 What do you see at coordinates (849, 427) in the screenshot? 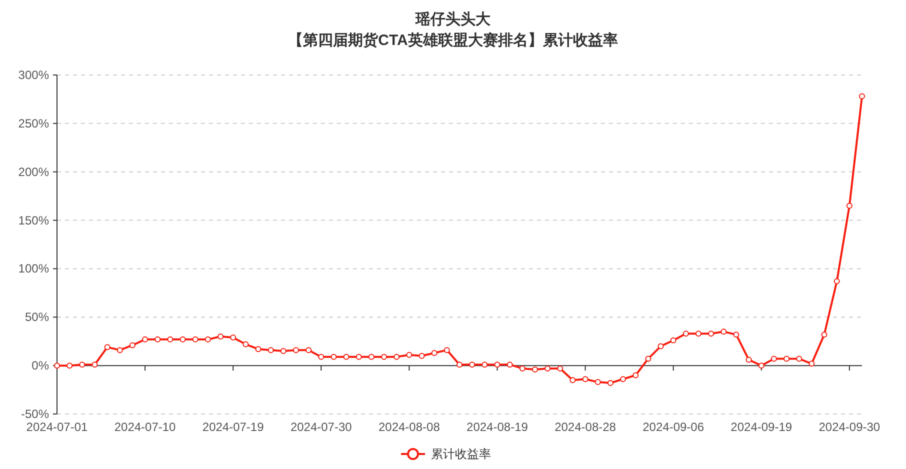
I see `x-tick-label: 2024-09-30` at bounding box center [849, 427].